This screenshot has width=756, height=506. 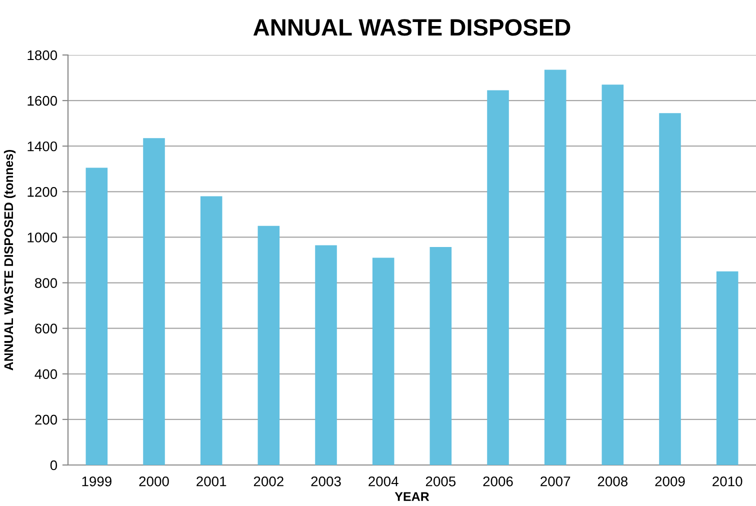 I want to click on x-tick-label: 2010, so click(x=727, y=481).